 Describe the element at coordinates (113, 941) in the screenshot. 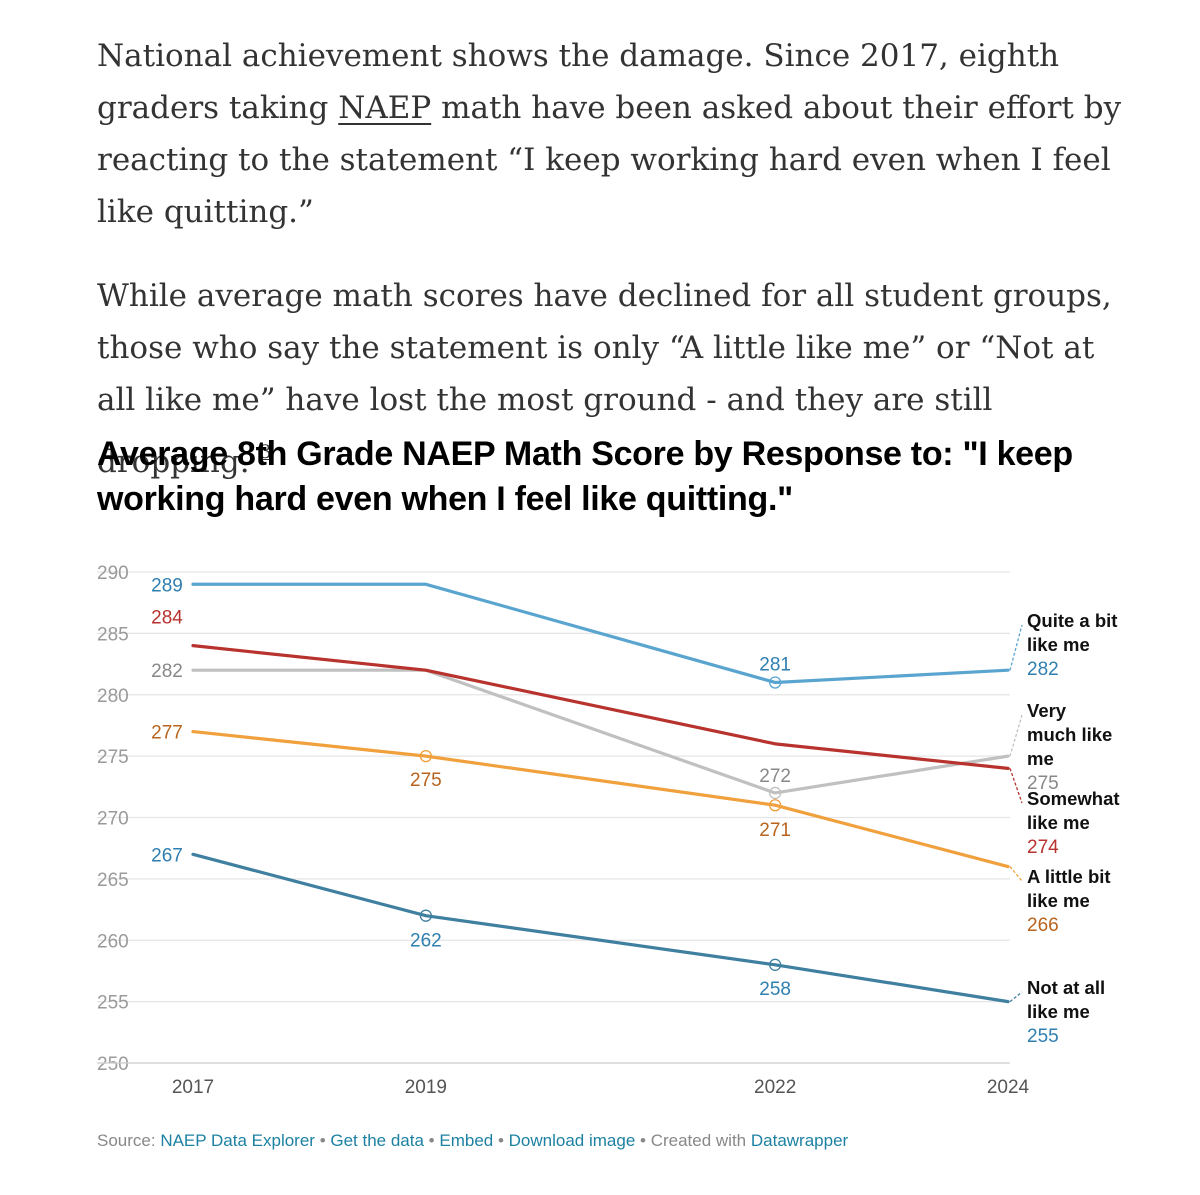

I see `y-tick-label: 260` at that location.